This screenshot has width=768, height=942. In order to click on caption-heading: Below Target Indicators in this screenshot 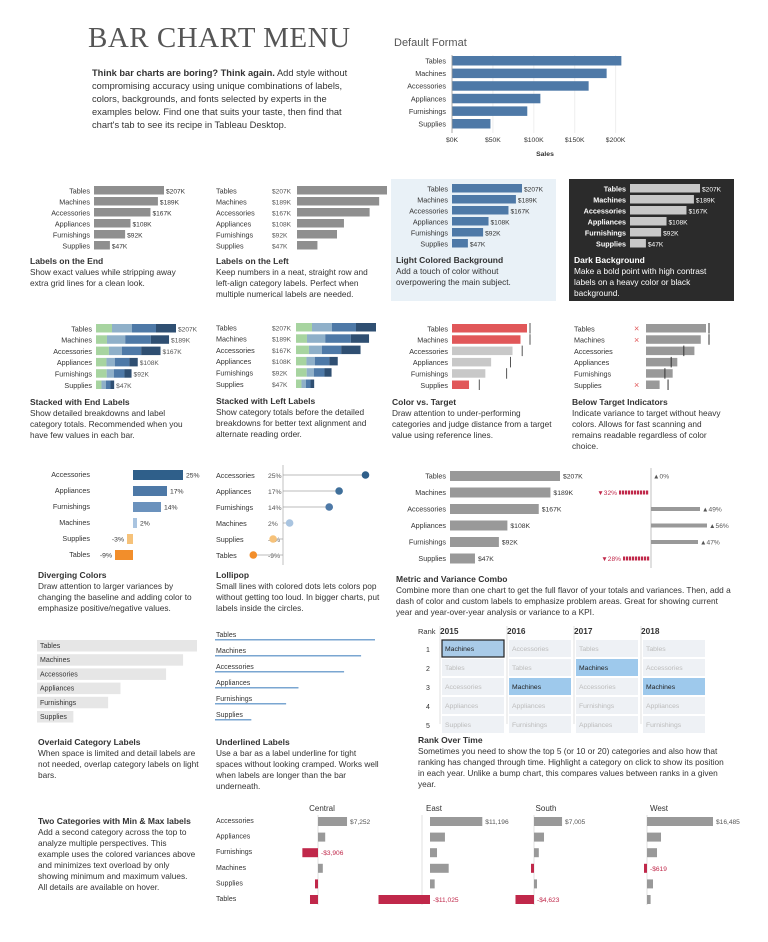, I will do `click(620, 402)`.